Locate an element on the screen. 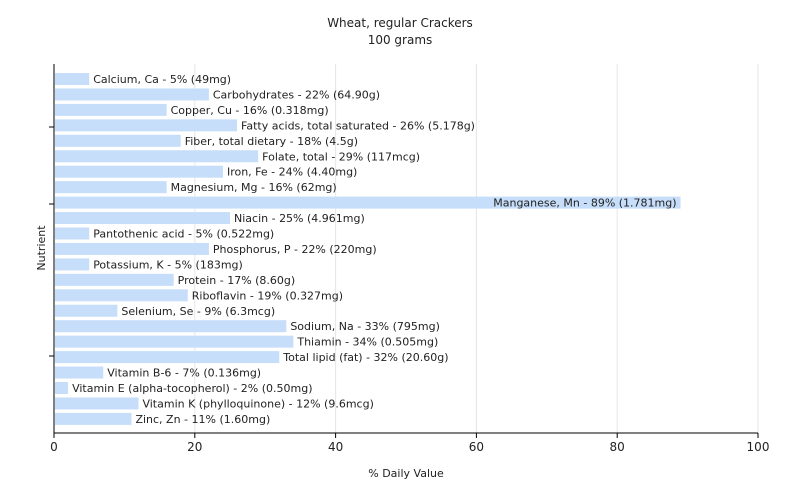 This screenshot has width=800, height=500. bar-label: Niacin - 25% (4.961mg) is located at coordinates (299, 218).